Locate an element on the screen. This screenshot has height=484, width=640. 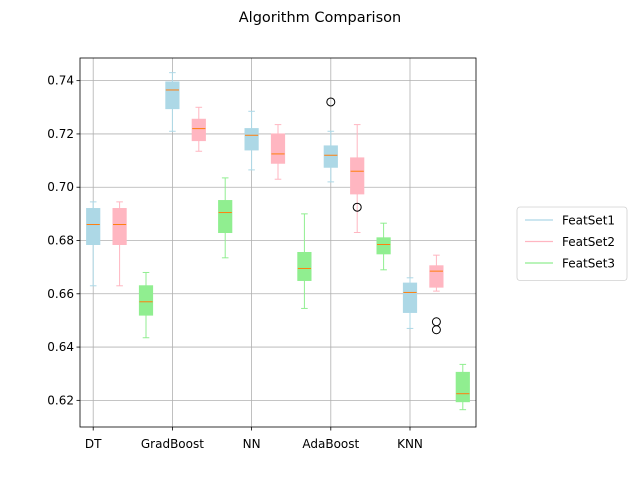
box-FeatSet2-DT is located at coordinates (119, 244).